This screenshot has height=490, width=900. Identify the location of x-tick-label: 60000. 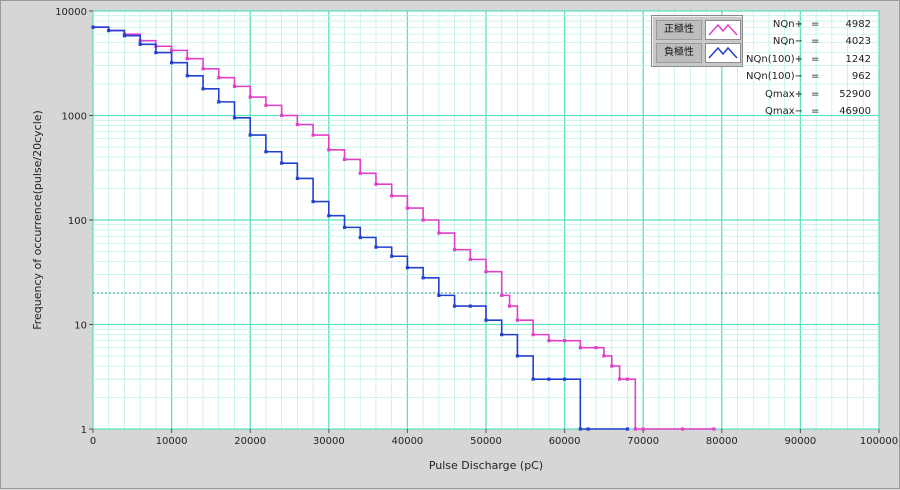
(565, 441).